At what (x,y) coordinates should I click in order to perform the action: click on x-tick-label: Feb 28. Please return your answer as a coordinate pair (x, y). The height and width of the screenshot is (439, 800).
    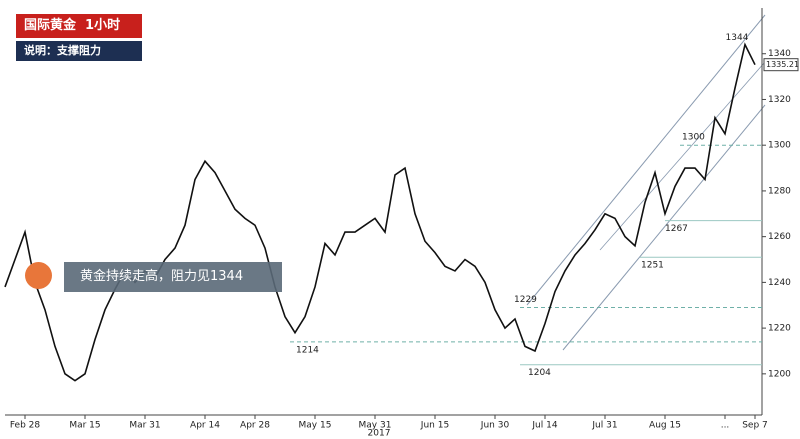
    Looking at the image, I should click on (25, 426).